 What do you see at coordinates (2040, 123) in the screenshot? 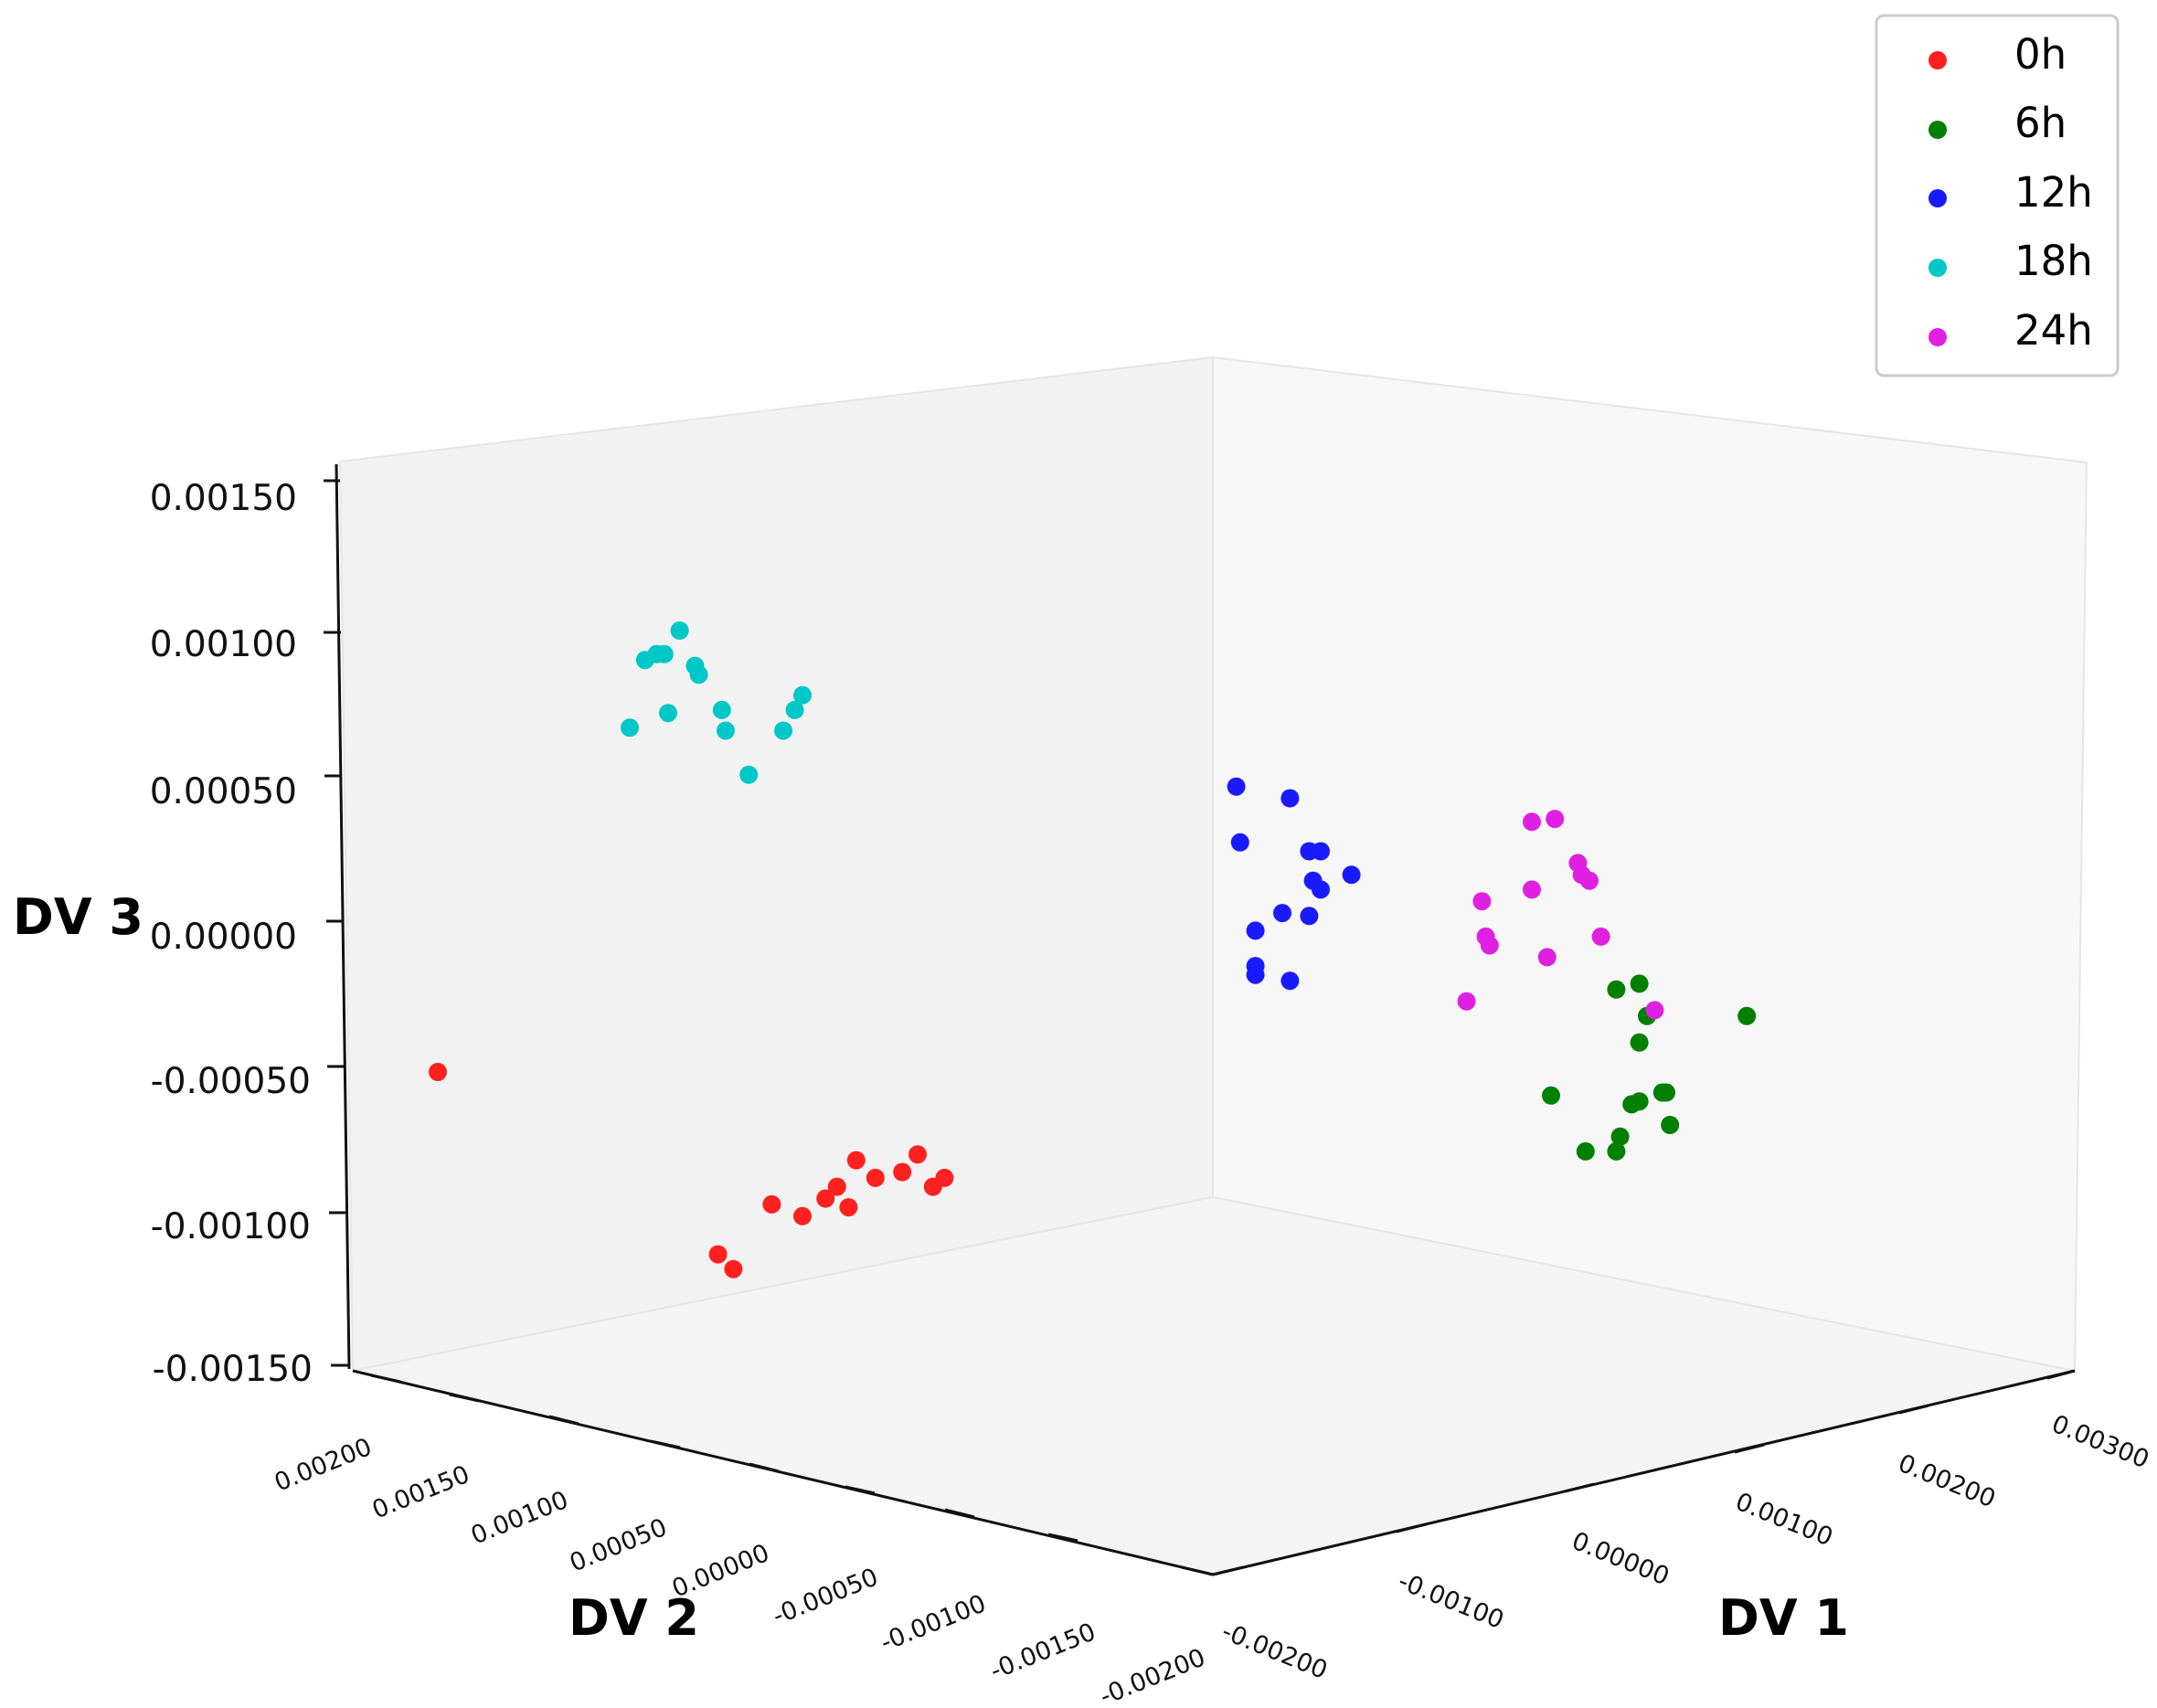
I see `legend-label-6h: 6h` at bounding box center [2040, 123].